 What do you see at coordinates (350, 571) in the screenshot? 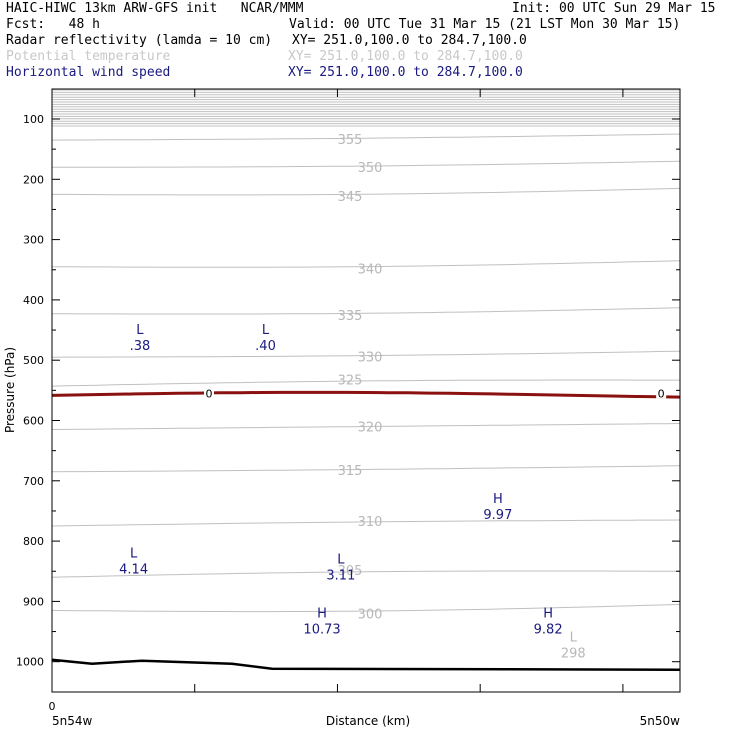
I see `theta-label: 305` at bounding box center [350, 571].